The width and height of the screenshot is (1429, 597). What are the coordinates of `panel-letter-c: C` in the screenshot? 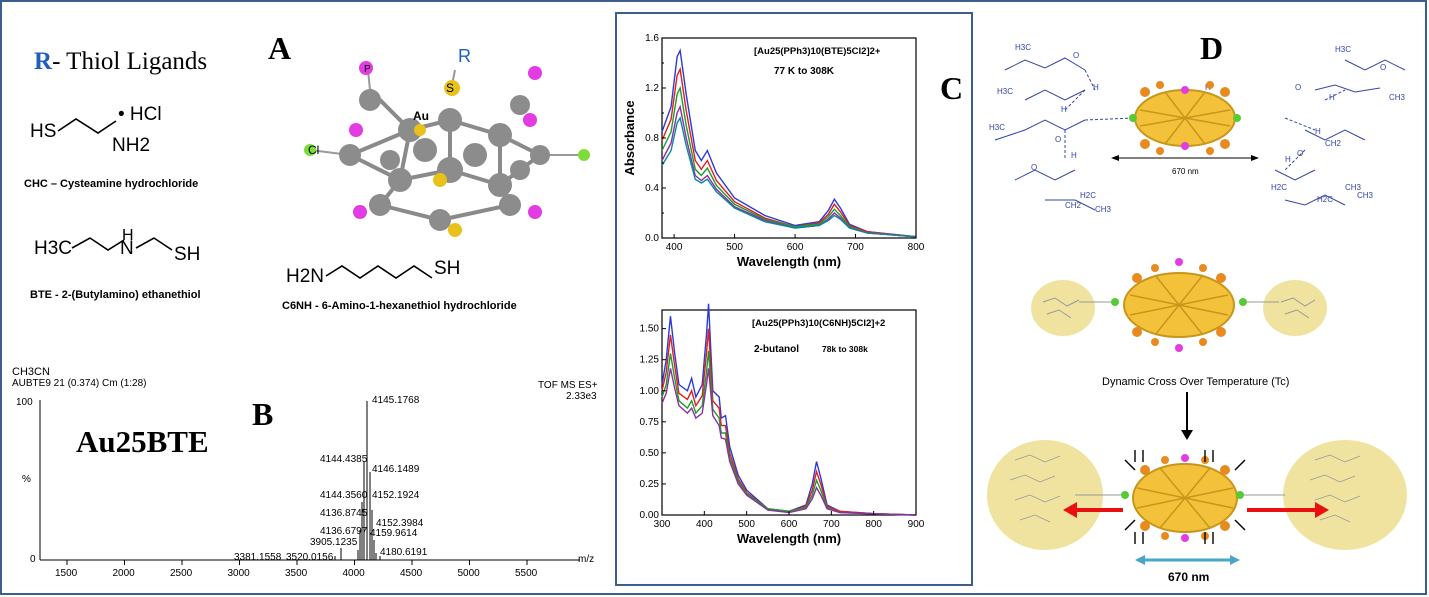 It's located at (952, 88).